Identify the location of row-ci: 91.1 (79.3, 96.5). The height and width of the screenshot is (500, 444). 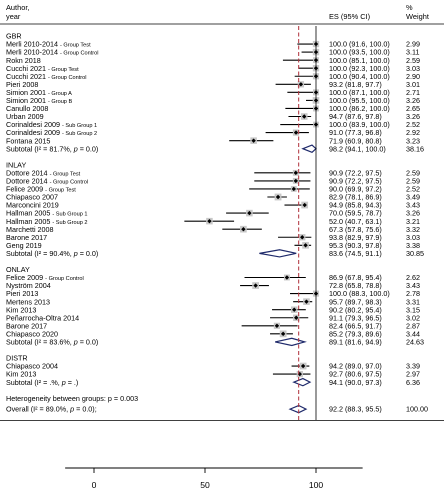
(355, 317).